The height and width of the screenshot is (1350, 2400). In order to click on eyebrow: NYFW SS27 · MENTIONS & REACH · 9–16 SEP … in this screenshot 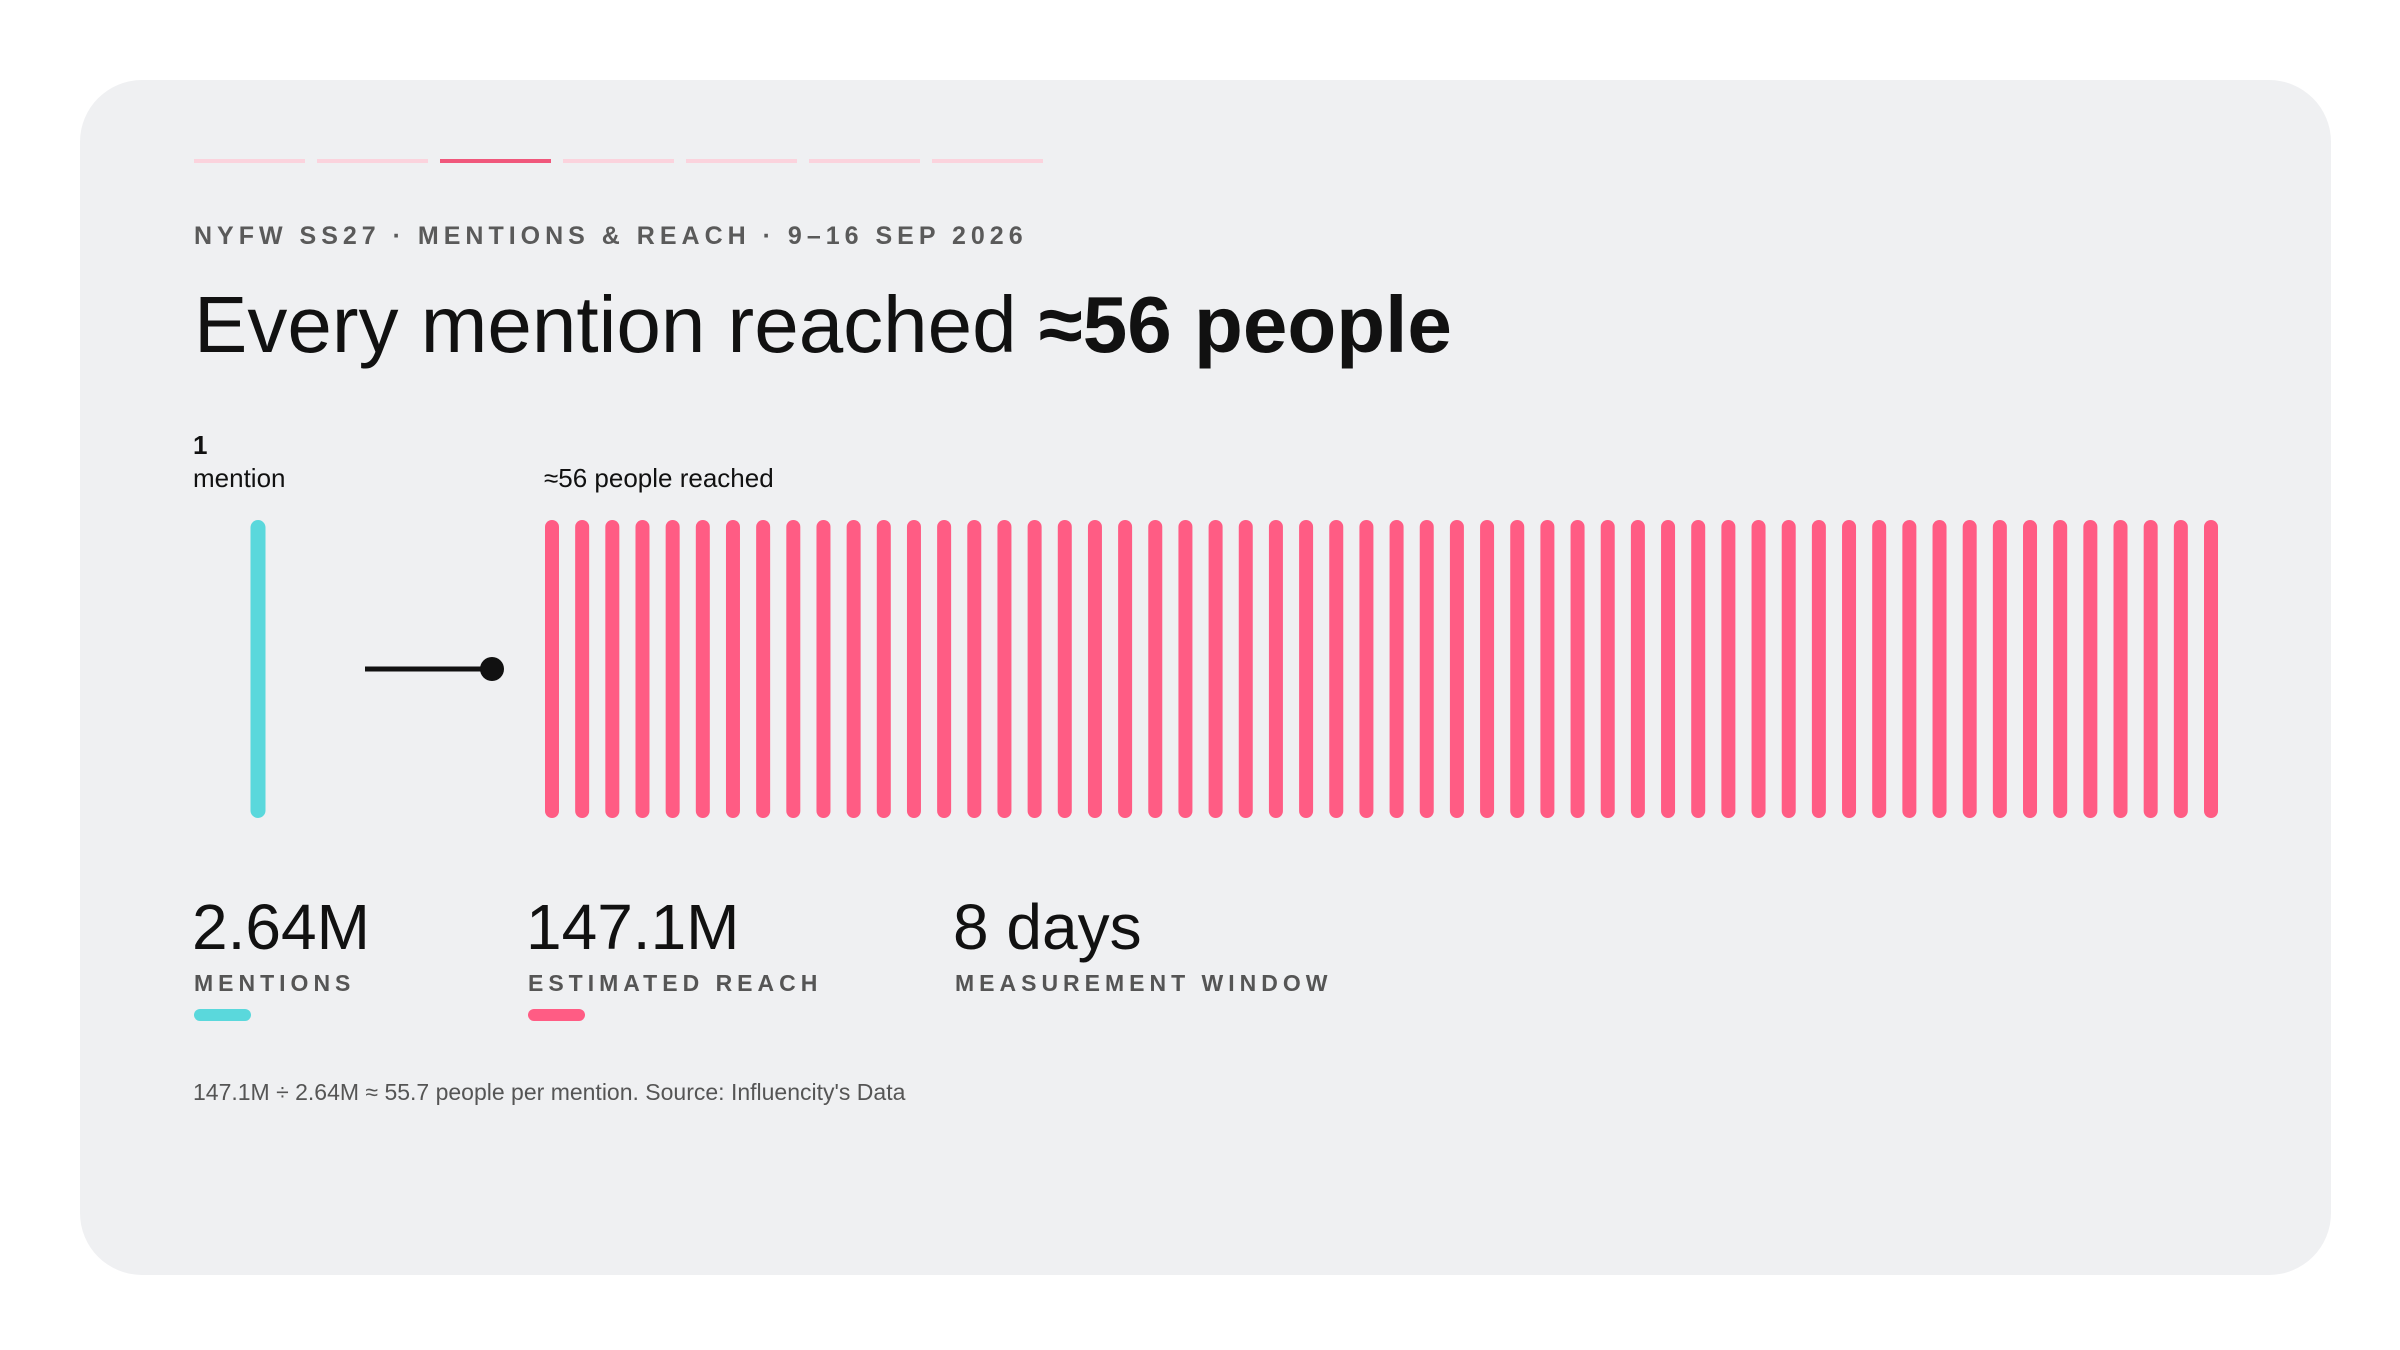, I will do `click(611, 236)`.